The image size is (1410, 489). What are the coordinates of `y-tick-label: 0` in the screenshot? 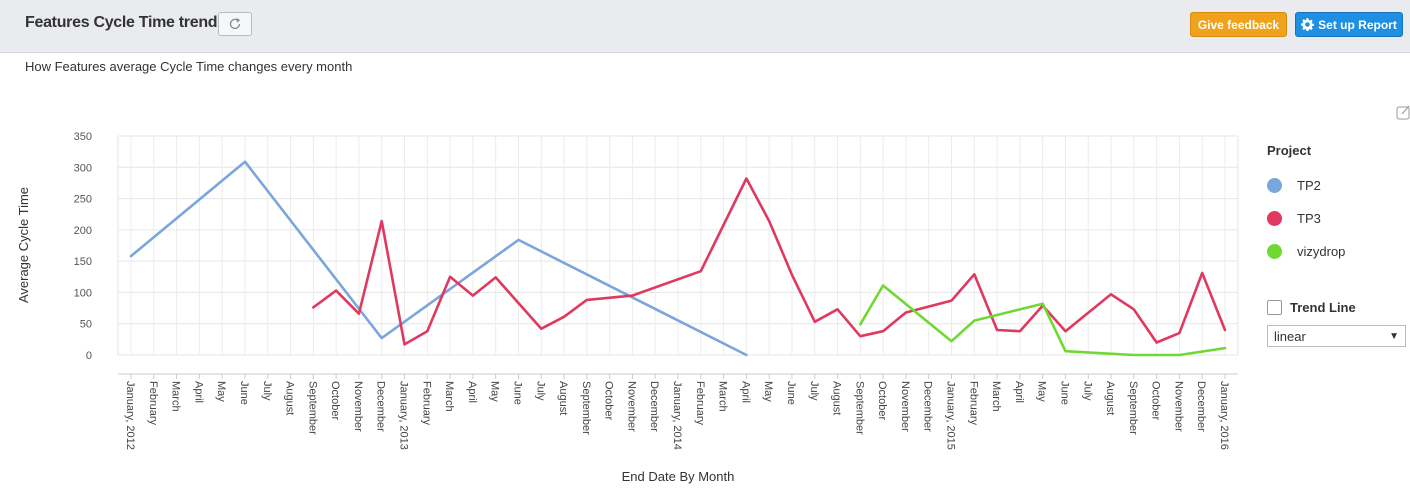 It's located at (89, 356).